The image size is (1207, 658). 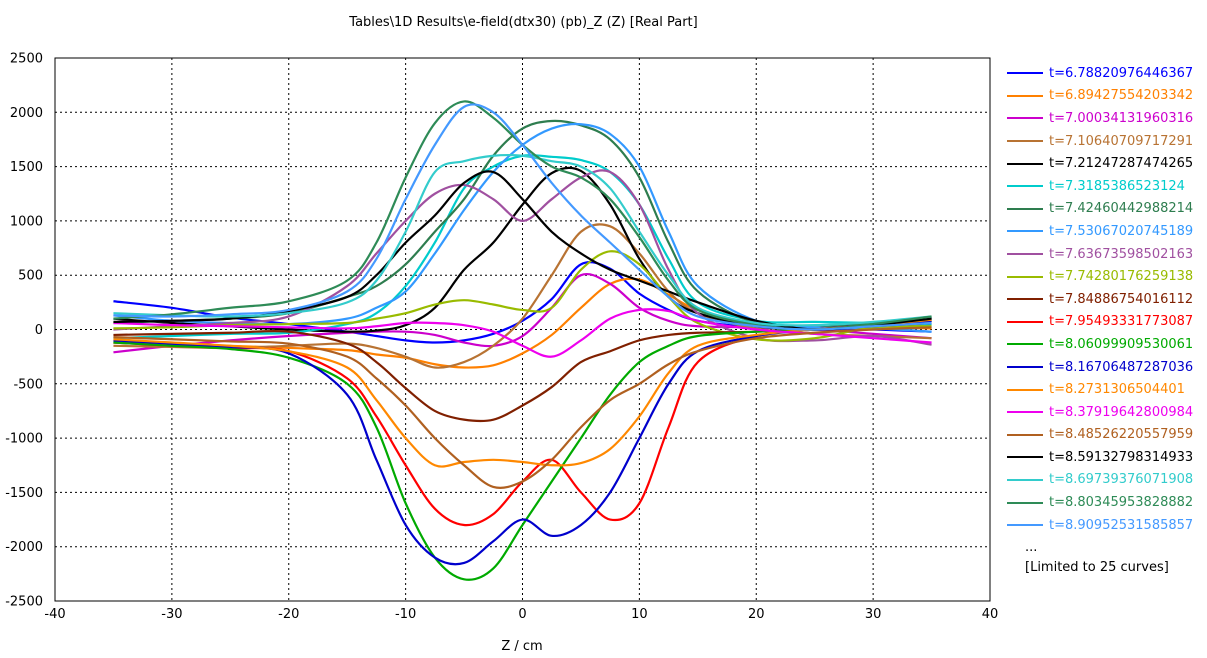 I want to click on x-tick-label: 20, so click(x=756, y=614).